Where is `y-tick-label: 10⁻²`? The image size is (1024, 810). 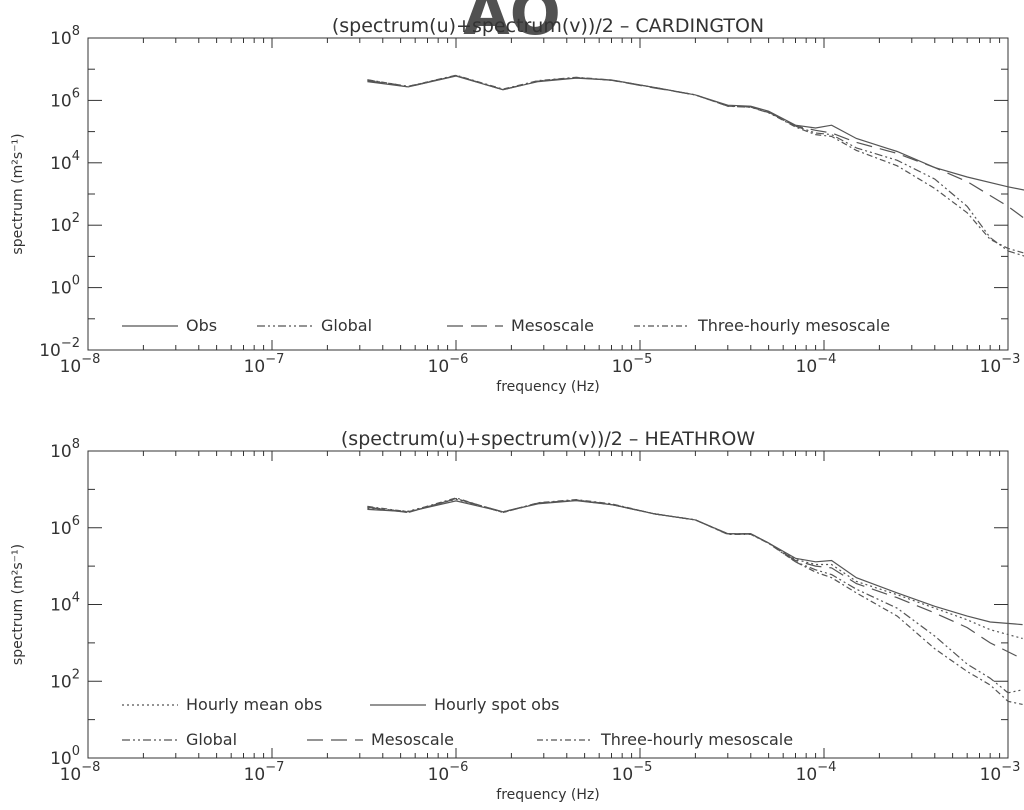
y-tick-label: 10⁻² is located at coordinates (59, 348).